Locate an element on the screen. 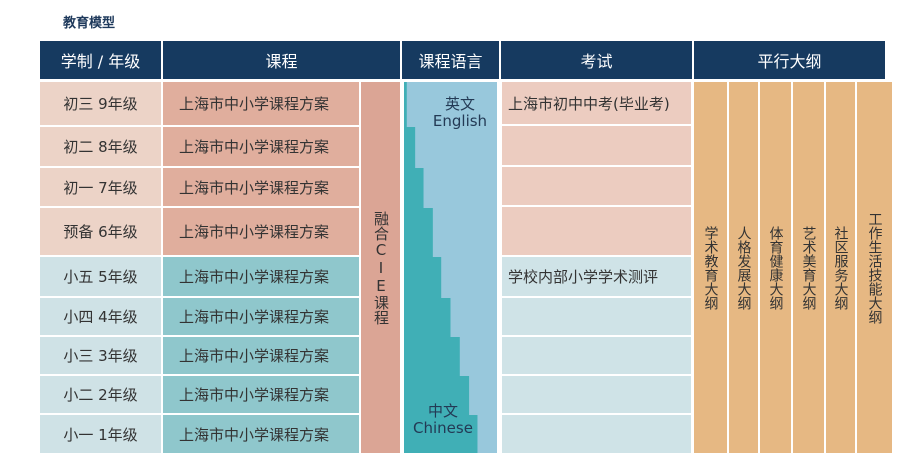 This screenshot has width=908, height=461. syllabus-column-item: 工作生活技能大纲 is located at coordinates (874, 267).